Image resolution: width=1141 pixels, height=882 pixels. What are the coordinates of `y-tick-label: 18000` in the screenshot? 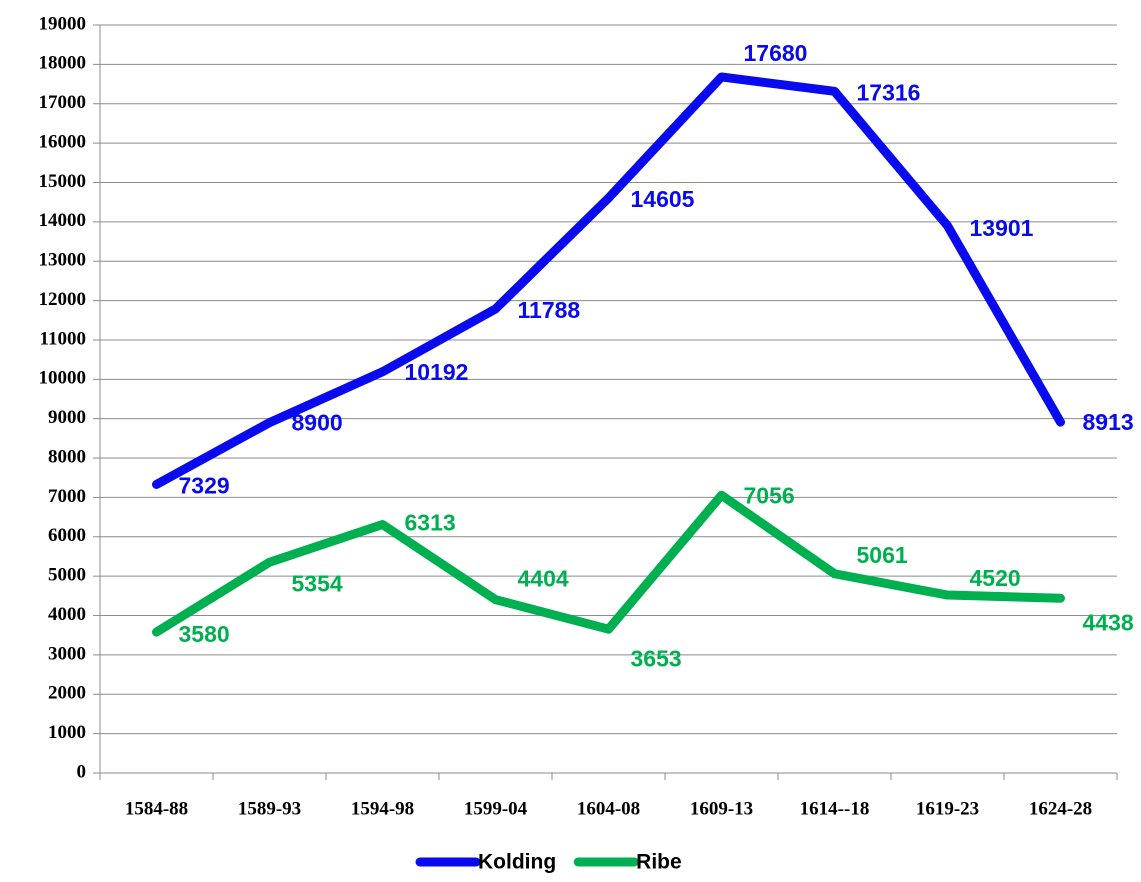 It's located at (63, 63).